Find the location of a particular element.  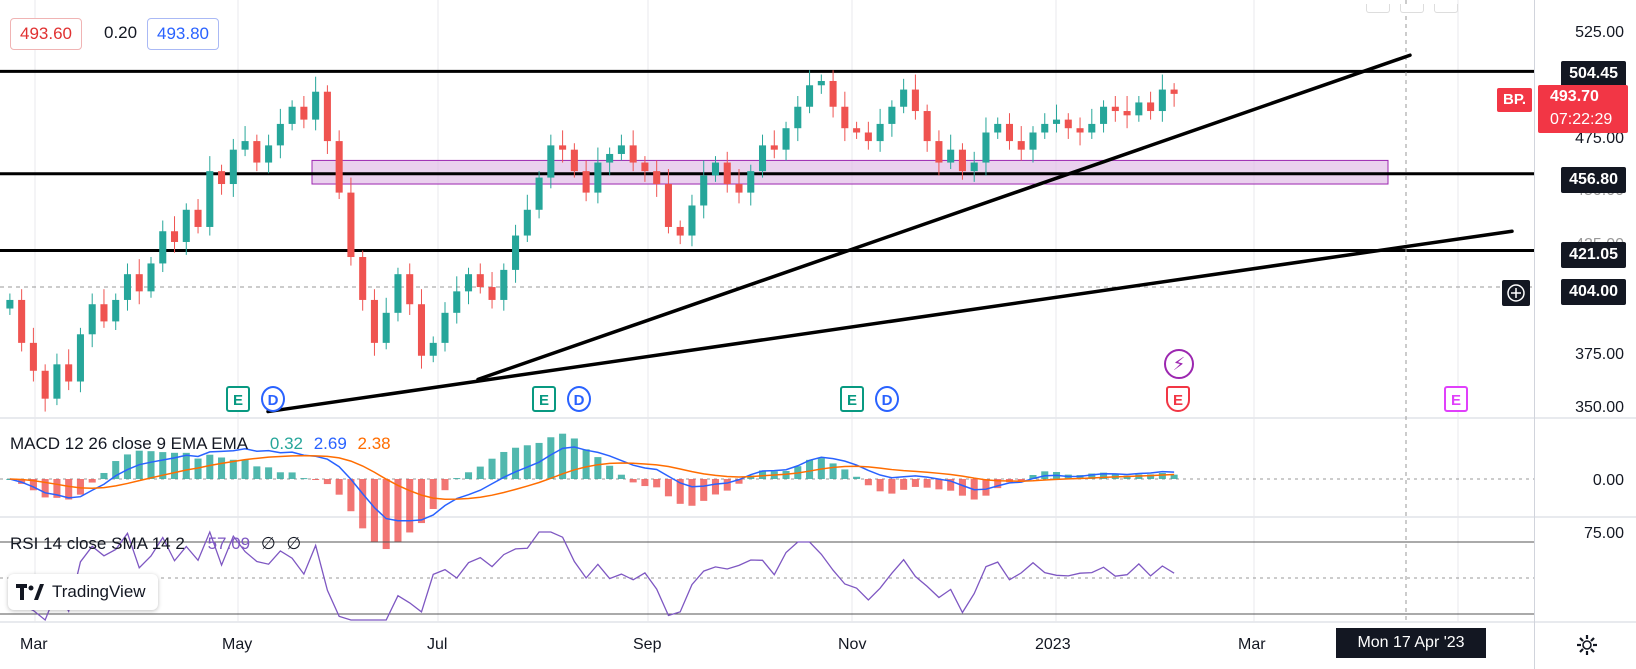

level-label-421: 421.05 is located at coordinates (1593, 255).